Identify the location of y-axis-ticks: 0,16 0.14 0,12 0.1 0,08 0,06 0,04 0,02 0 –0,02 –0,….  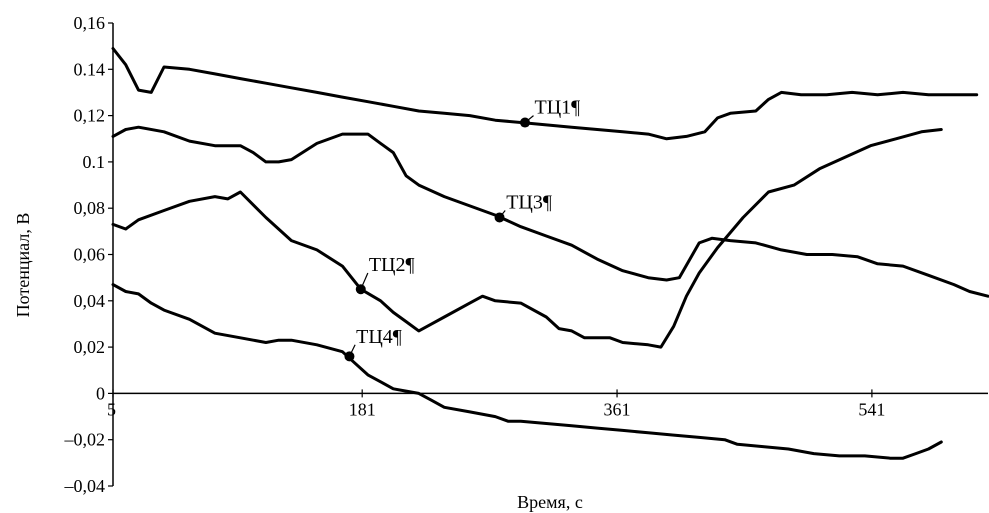
(88, 254).